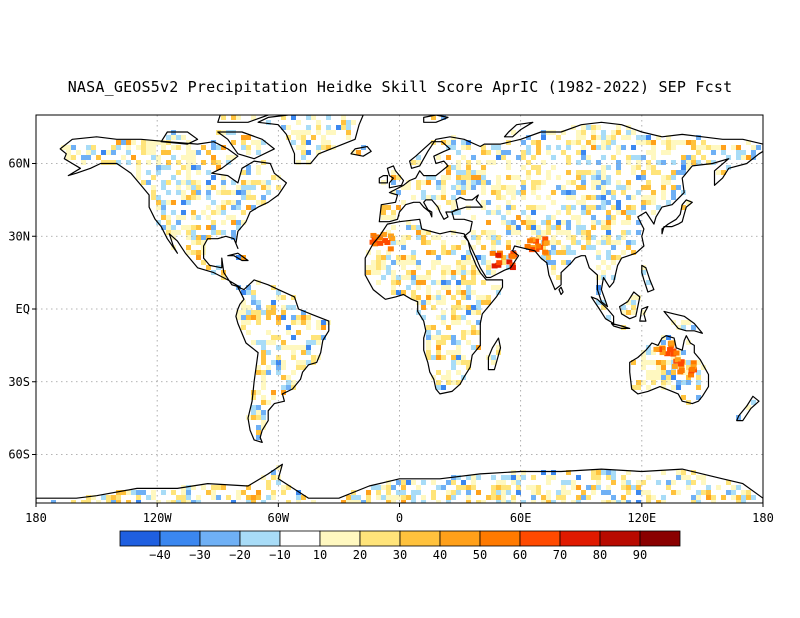  What do you see at coordinates (280, 555) in the screenshot?
I see `colorbar-label: −10` at bounding box center [280, 555].